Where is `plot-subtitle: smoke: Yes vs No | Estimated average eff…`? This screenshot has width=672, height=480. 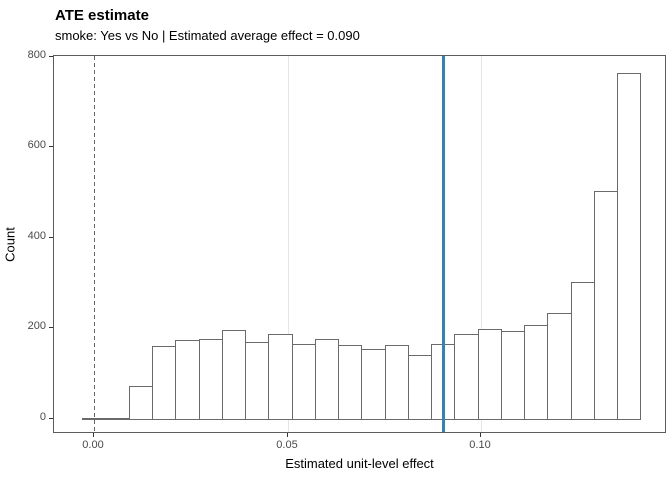 plot-subtitle: smoke: Yes vs No | Estimated average eff… is located at coordinates (207, 35).